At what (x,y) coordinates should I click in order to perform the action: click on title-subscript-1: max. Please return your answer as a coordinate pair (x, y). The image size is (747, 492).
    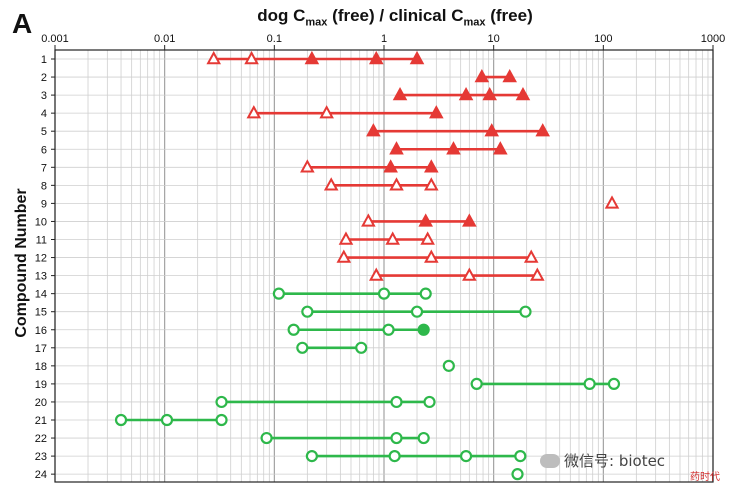
    Looking at the image, I should click on (316, 22).